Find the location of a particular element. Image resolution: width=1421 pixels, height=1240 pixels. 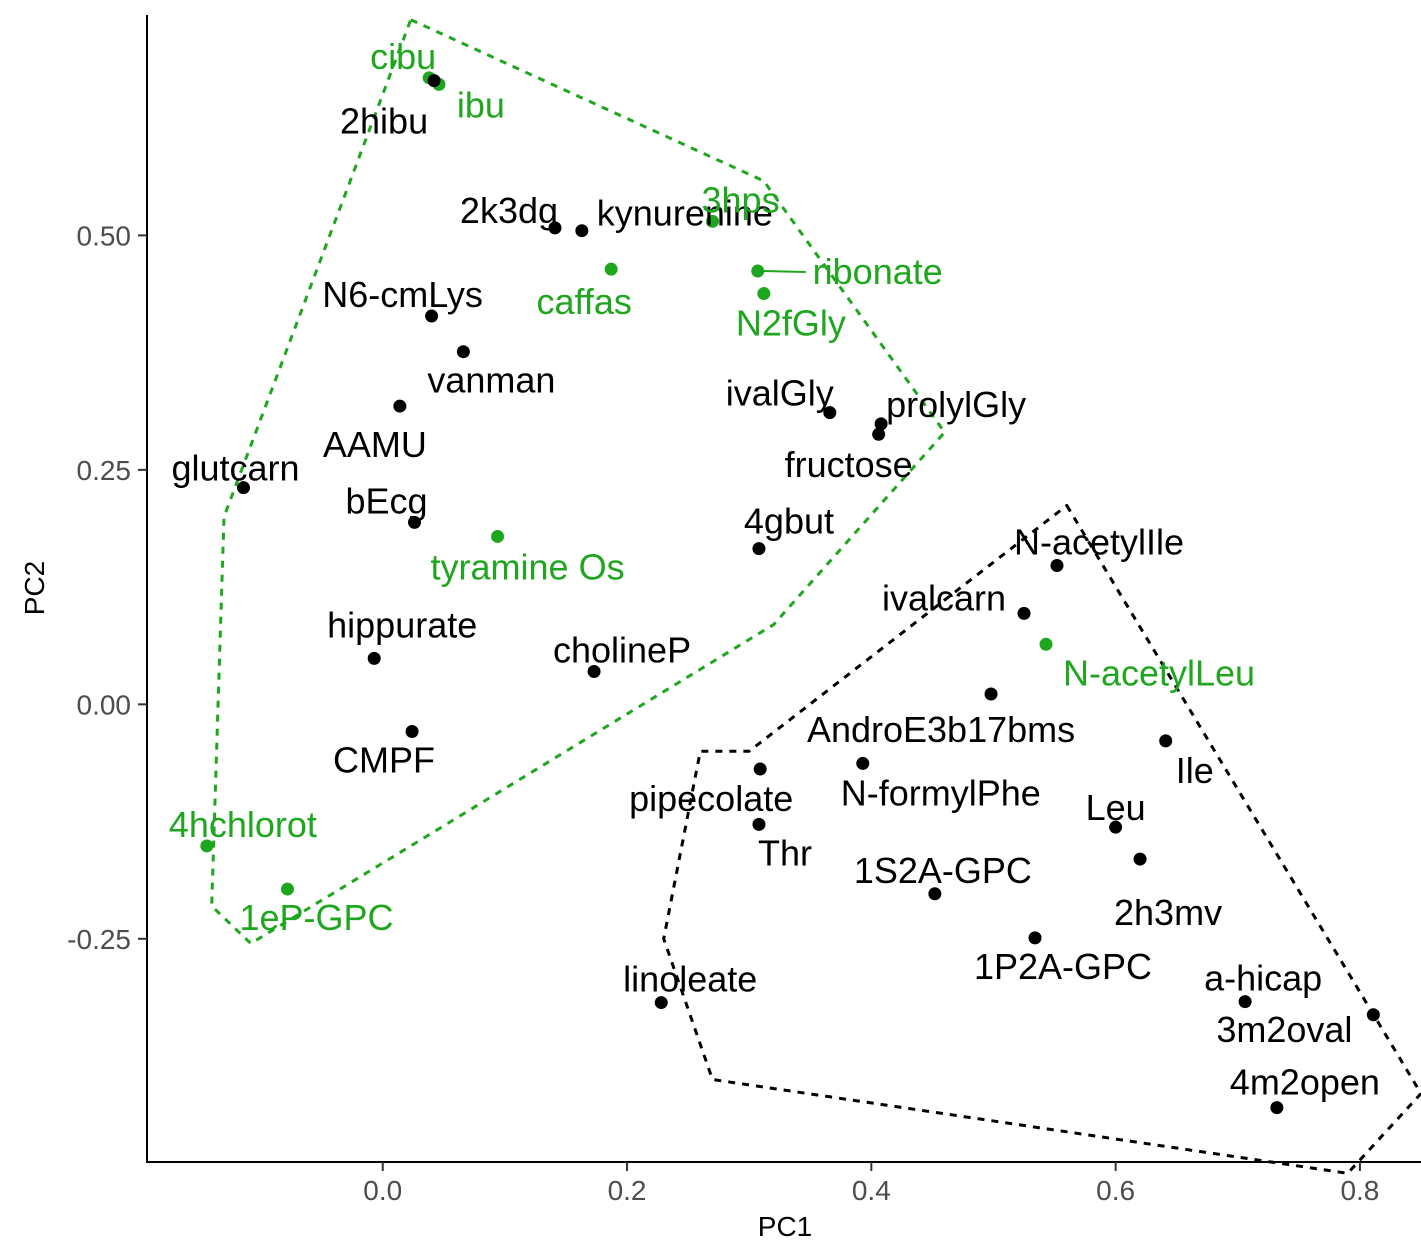

label-a-hicap: a-hicap is located at coordinates (1263, 978).